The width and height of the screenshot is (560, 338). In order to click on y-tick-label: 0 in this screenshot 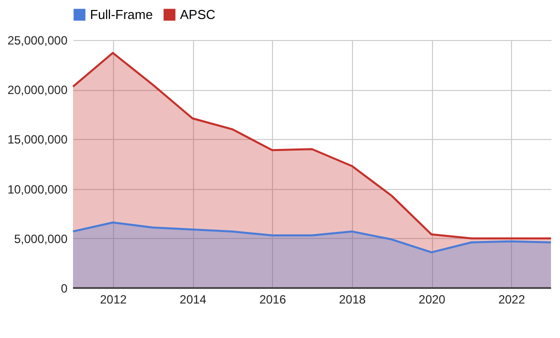, I will do `click(64, 289)`.